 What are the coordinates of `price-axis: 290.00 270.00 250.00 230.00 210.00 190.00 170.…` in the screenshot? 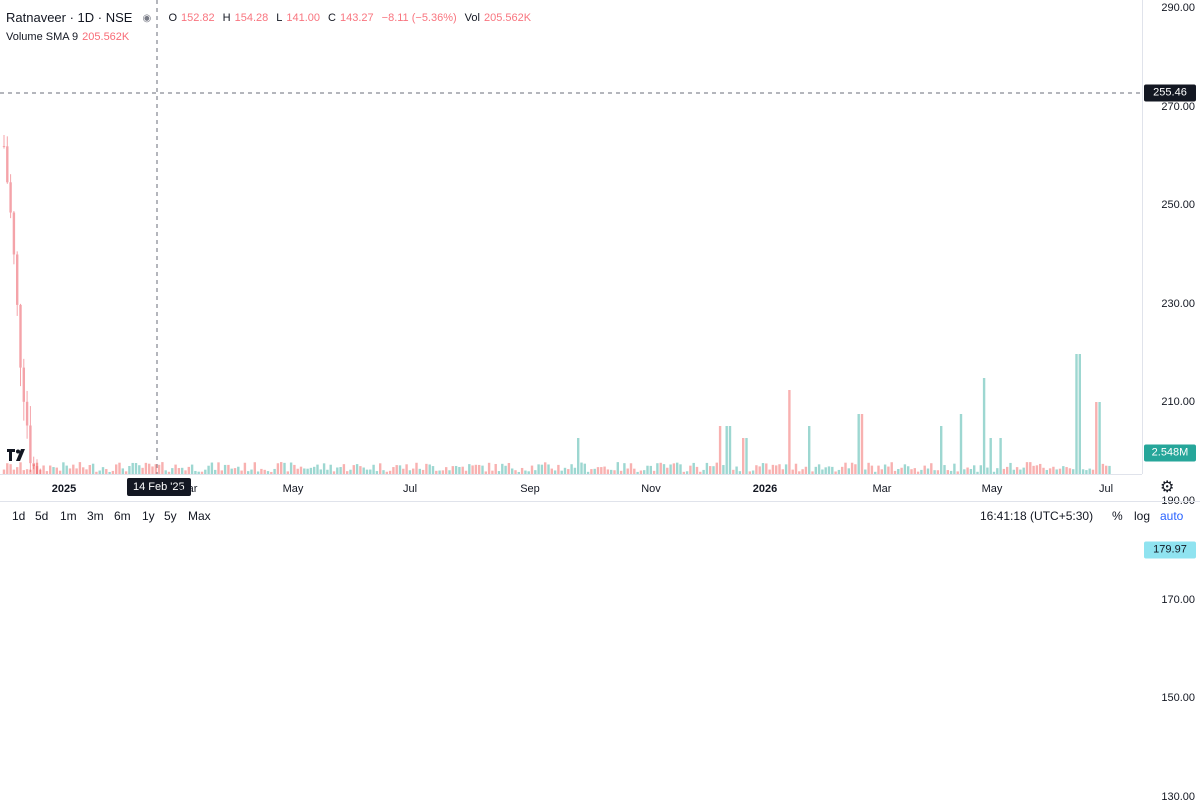 It's located at (1171, 401).